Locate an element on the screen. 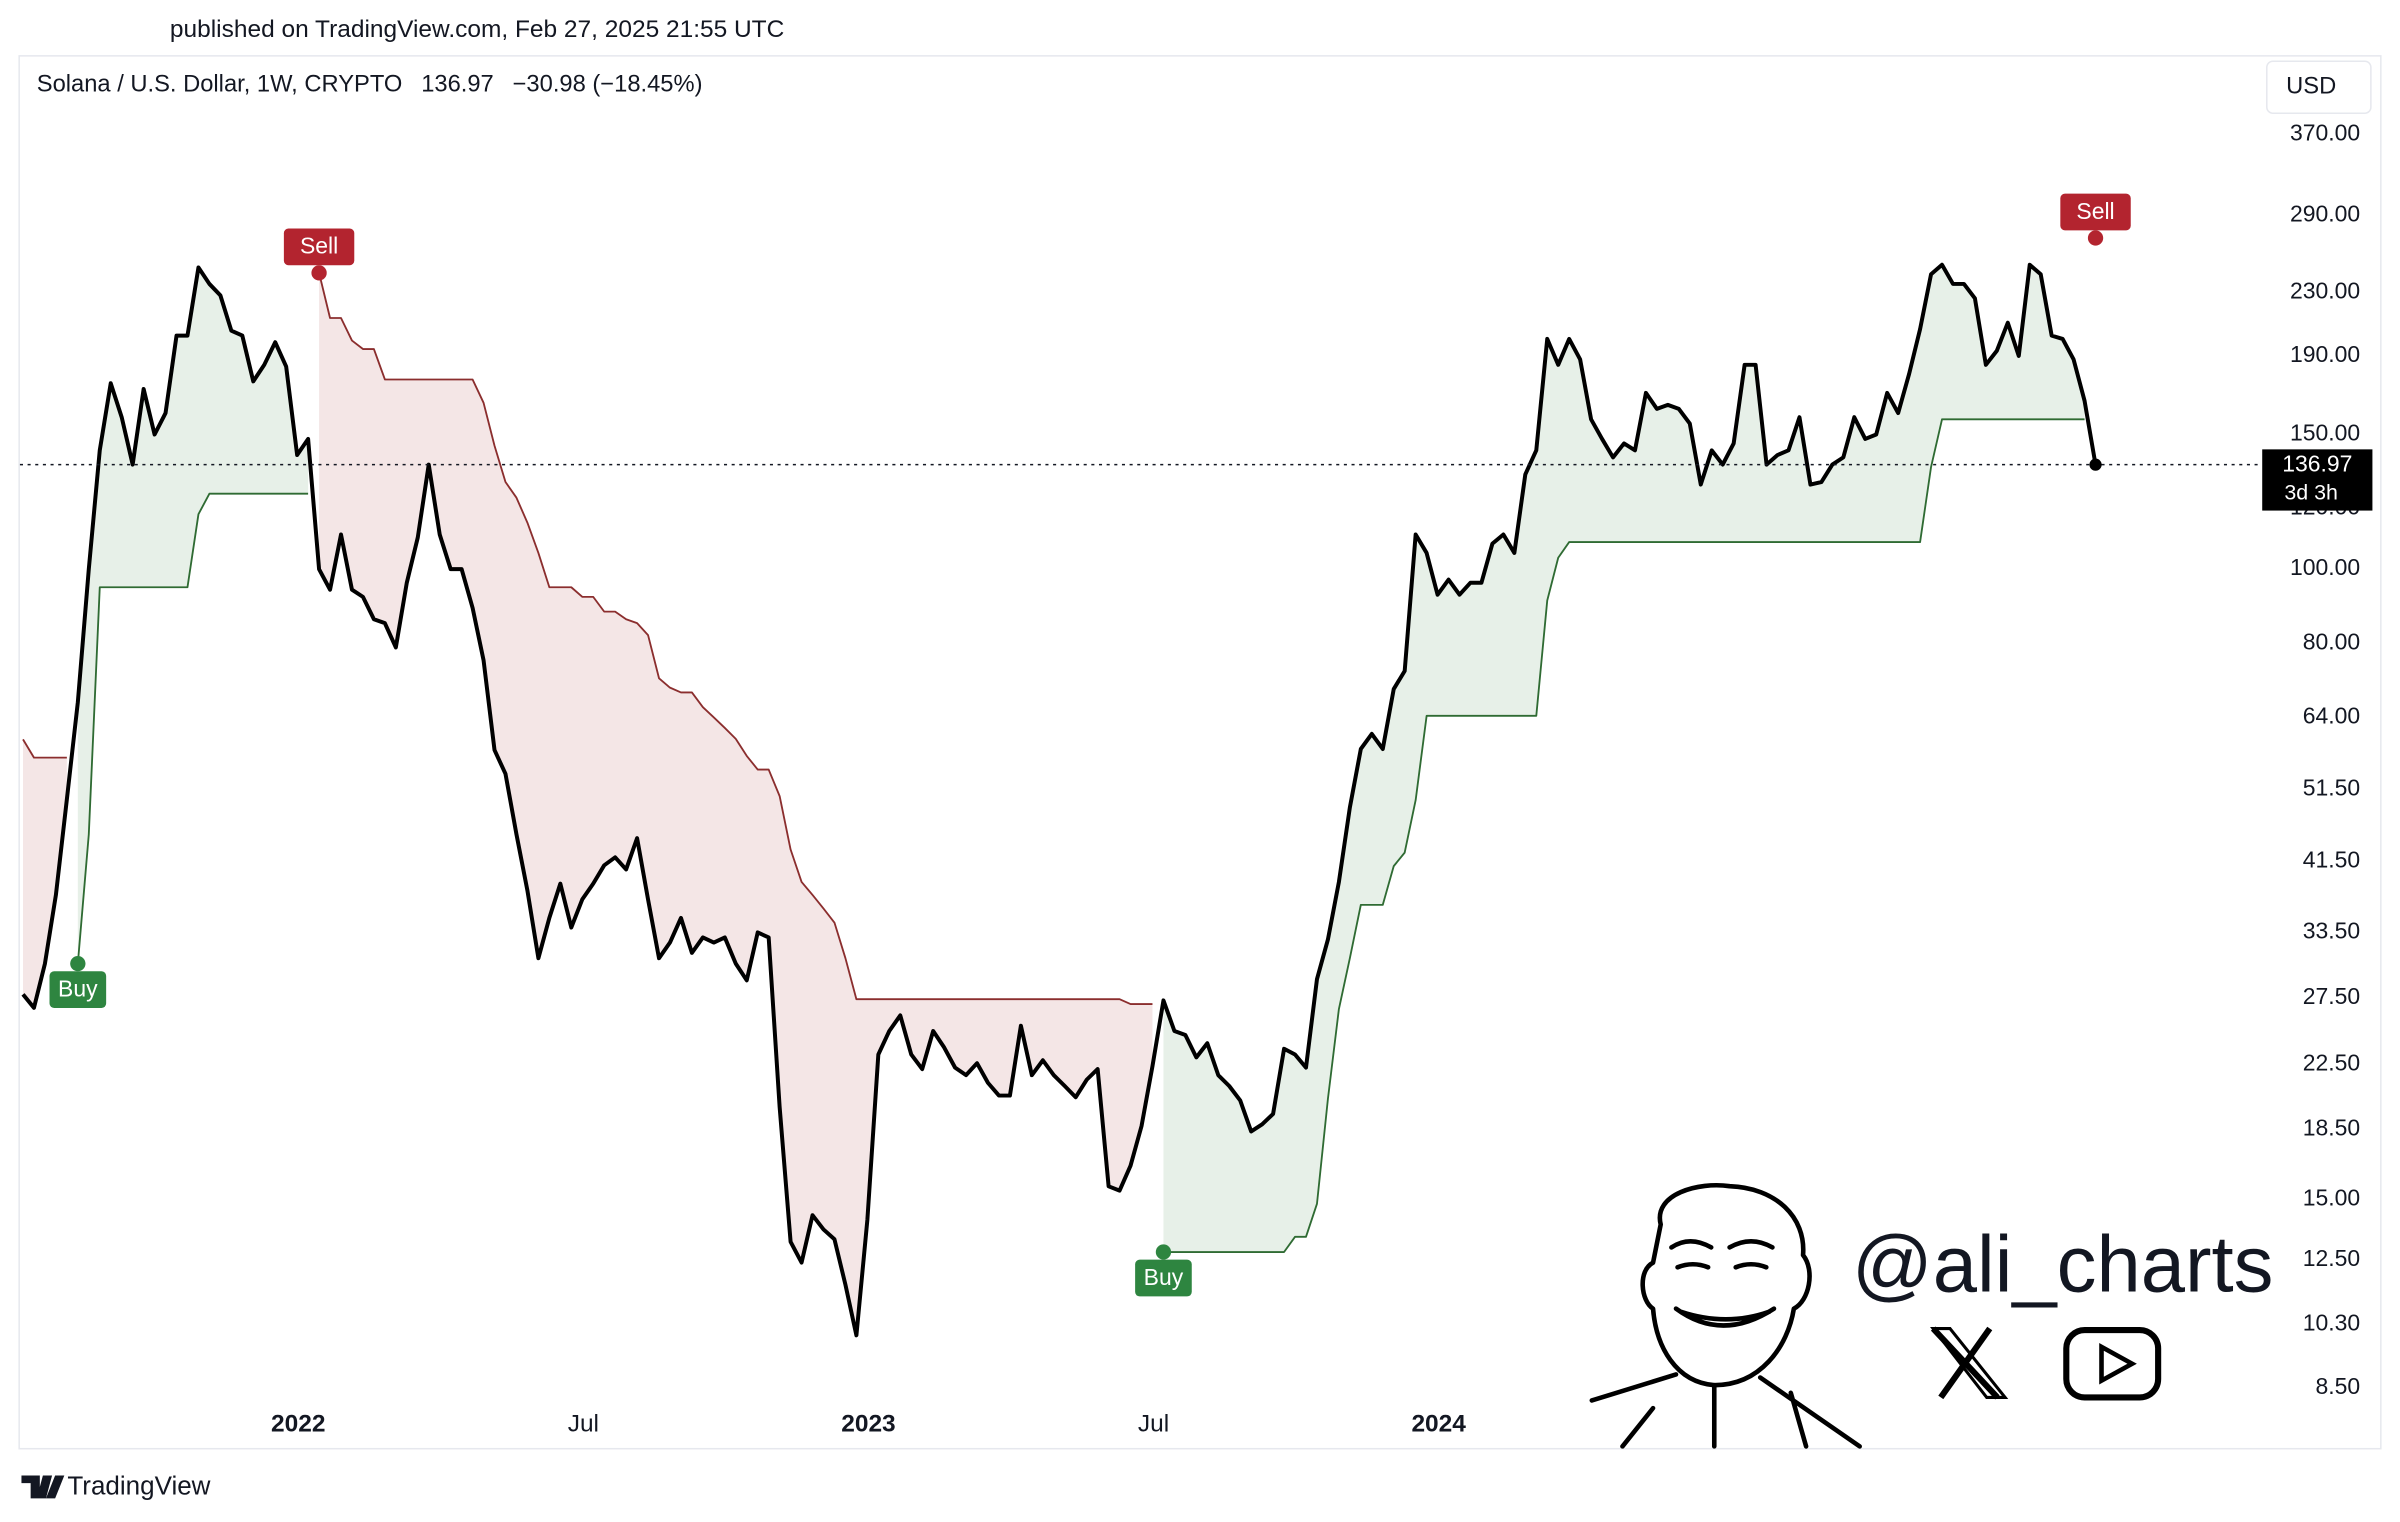 Image resolution: width=2400 pixels, height=1522 pixels. brand-logo is located at coordinates (43, 1487).